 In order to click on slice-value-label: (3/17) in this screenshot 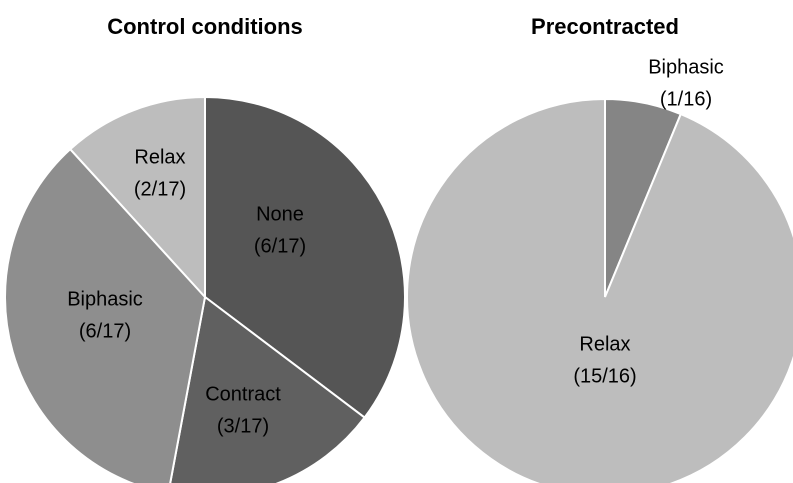, I will do `click(243, 426)`.